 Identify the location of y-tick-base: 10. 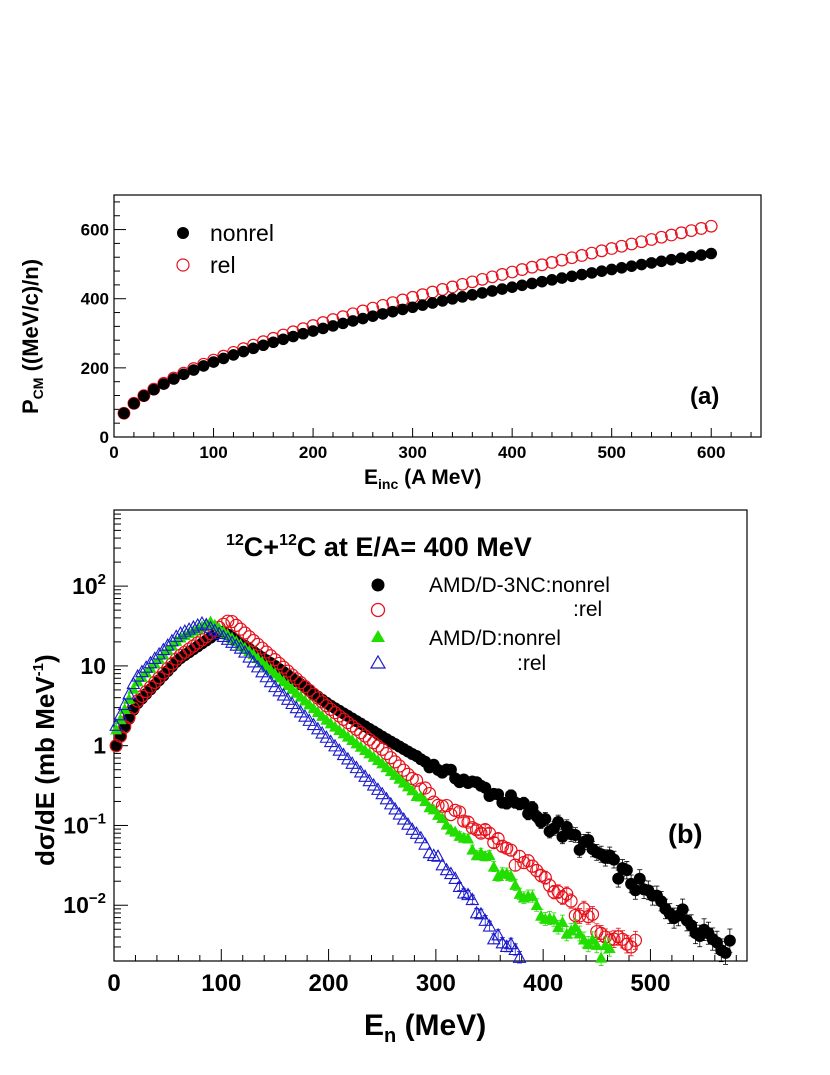
(76, 825).